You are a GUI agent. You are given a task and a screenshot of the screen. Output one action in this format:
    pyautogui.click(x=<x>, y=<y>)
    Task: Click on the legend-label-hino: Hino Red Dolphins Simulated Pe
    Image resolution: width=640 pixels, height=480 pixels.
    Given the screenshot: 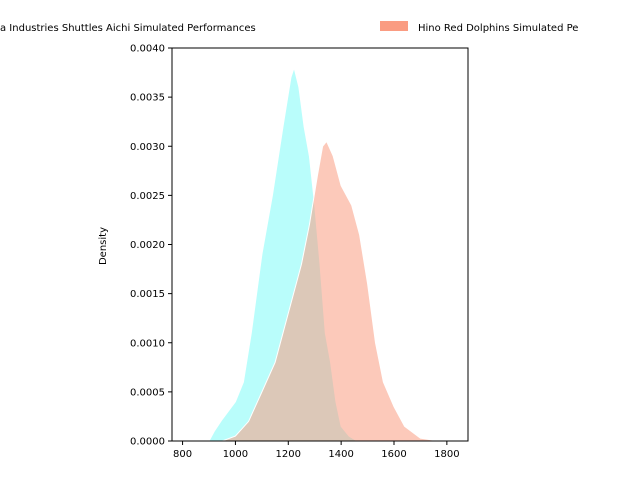 What is the action you would take?
    pyautogui.click(x=498, y=28)
    